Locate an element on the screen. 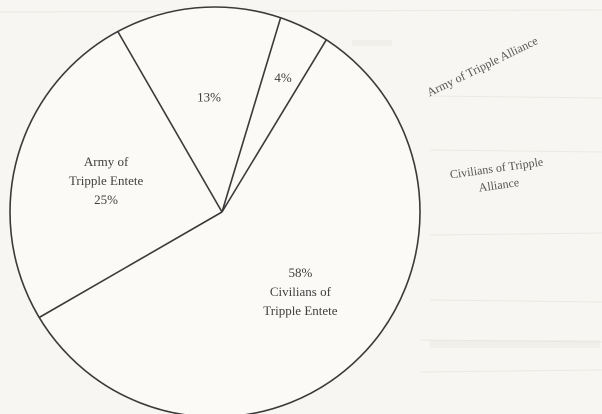 The width and height of the screenshot is (602, 414). slice-label-2: 4% is located at coordinates (283, 77).